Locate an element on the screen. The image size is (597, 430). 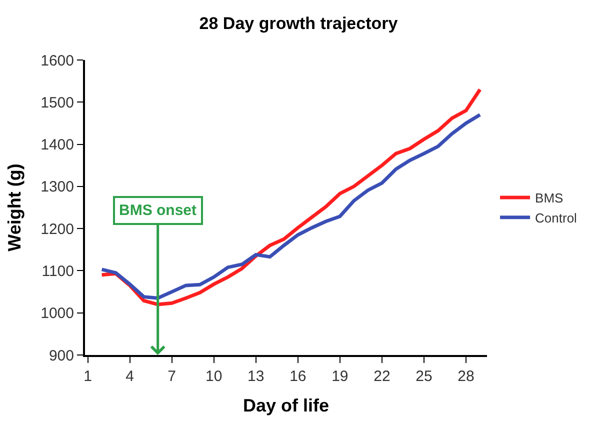
x-tick-label: 4 is located at coordinates (130, 376).